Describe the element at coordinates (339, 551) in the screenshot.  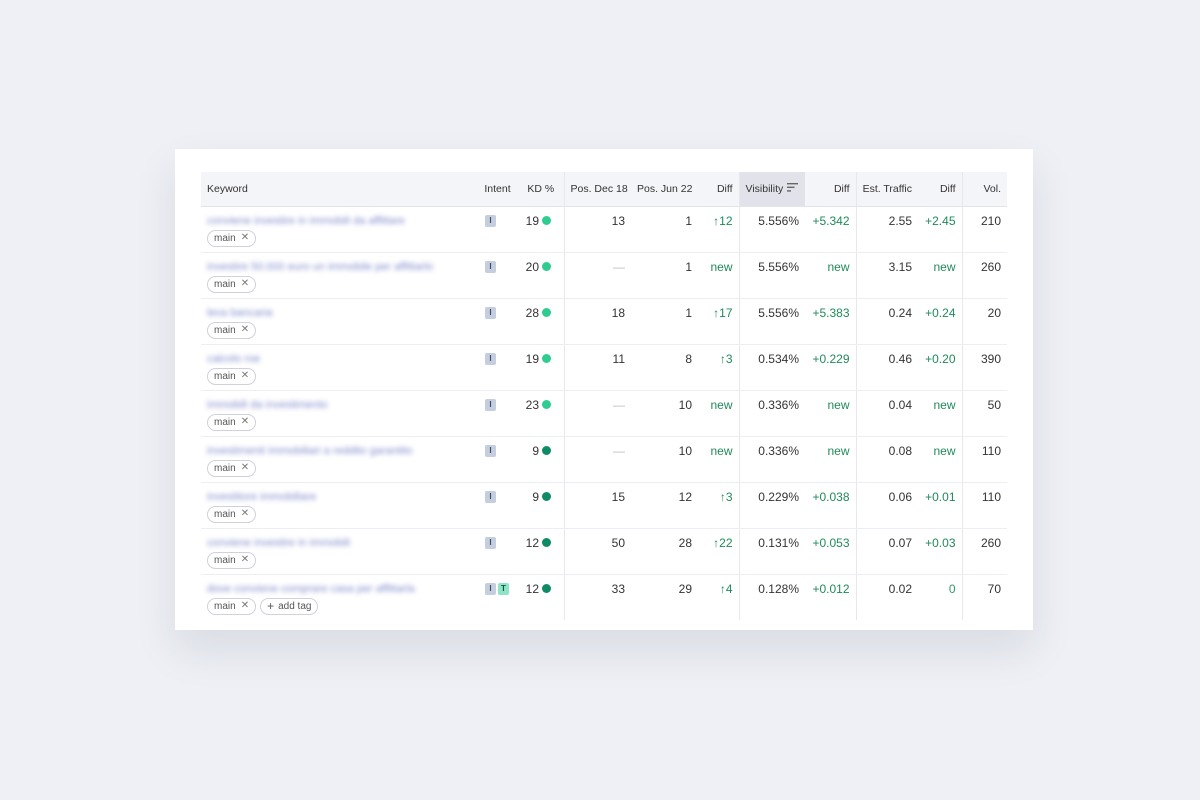
I see `keyword-cell: conviene investire in immobili main ✕` at that location.